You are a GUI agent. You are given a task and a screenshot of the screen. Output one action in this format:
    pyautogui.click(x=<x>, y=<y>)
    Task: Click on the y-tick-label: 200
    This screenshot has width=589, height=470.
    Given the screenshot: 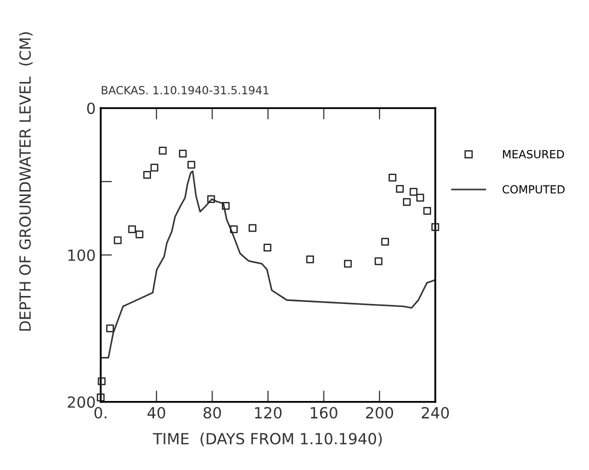 What is the action you would take?
    pyautogui.click(x=81, y=402)
    